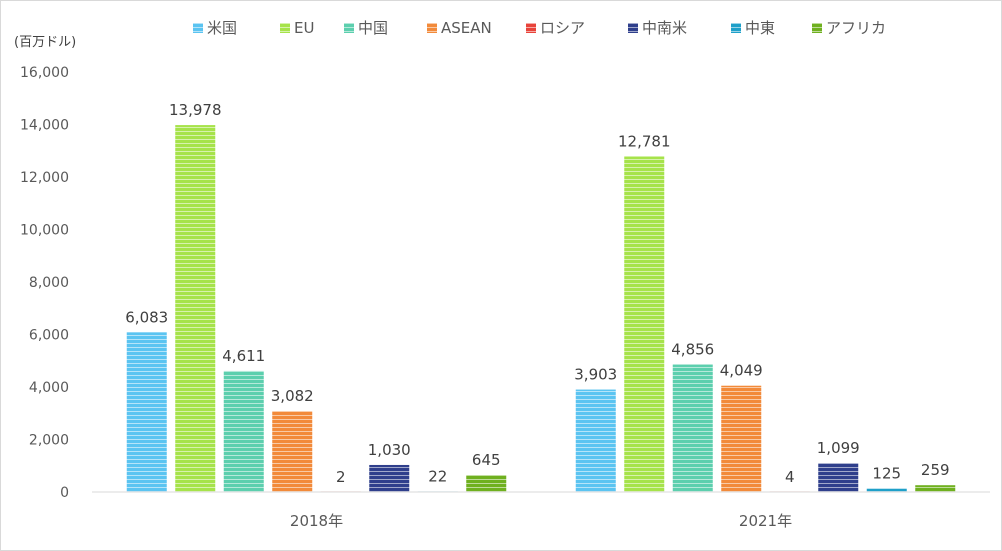  Describe the element at coordinates (790, 477) in the screenshot. I see `data-label: 4` at that location.